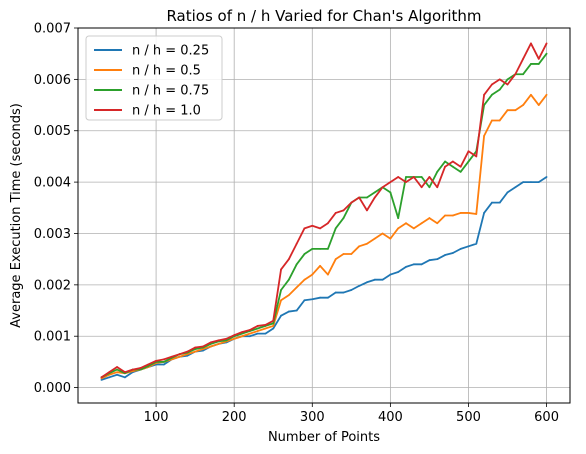  I want to click on x-axis-label: Number of Points, so click(324, 437).